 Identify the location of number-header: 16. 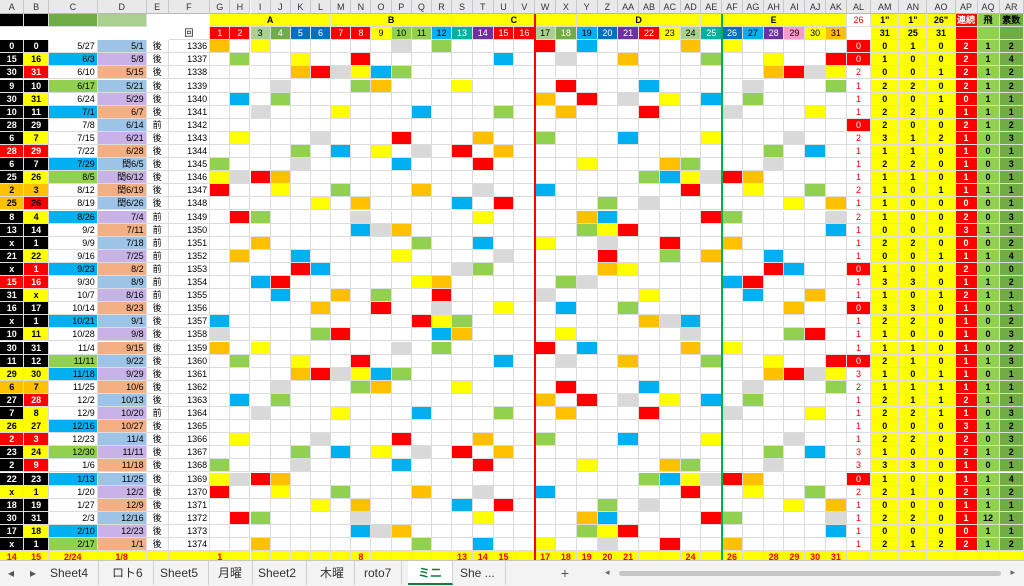
(525, 34).